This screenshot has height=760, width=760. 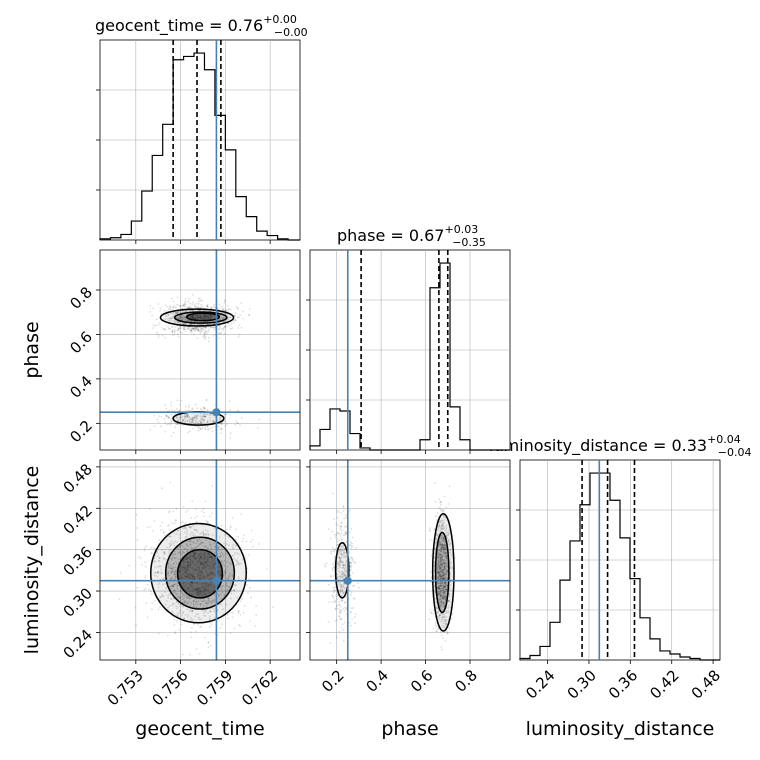 What do you see at coordinates (411, 236) in the screenshot?
I see `title-phase: phase = 0.67+0.03 −0.35` at bounding box center [411, 236].